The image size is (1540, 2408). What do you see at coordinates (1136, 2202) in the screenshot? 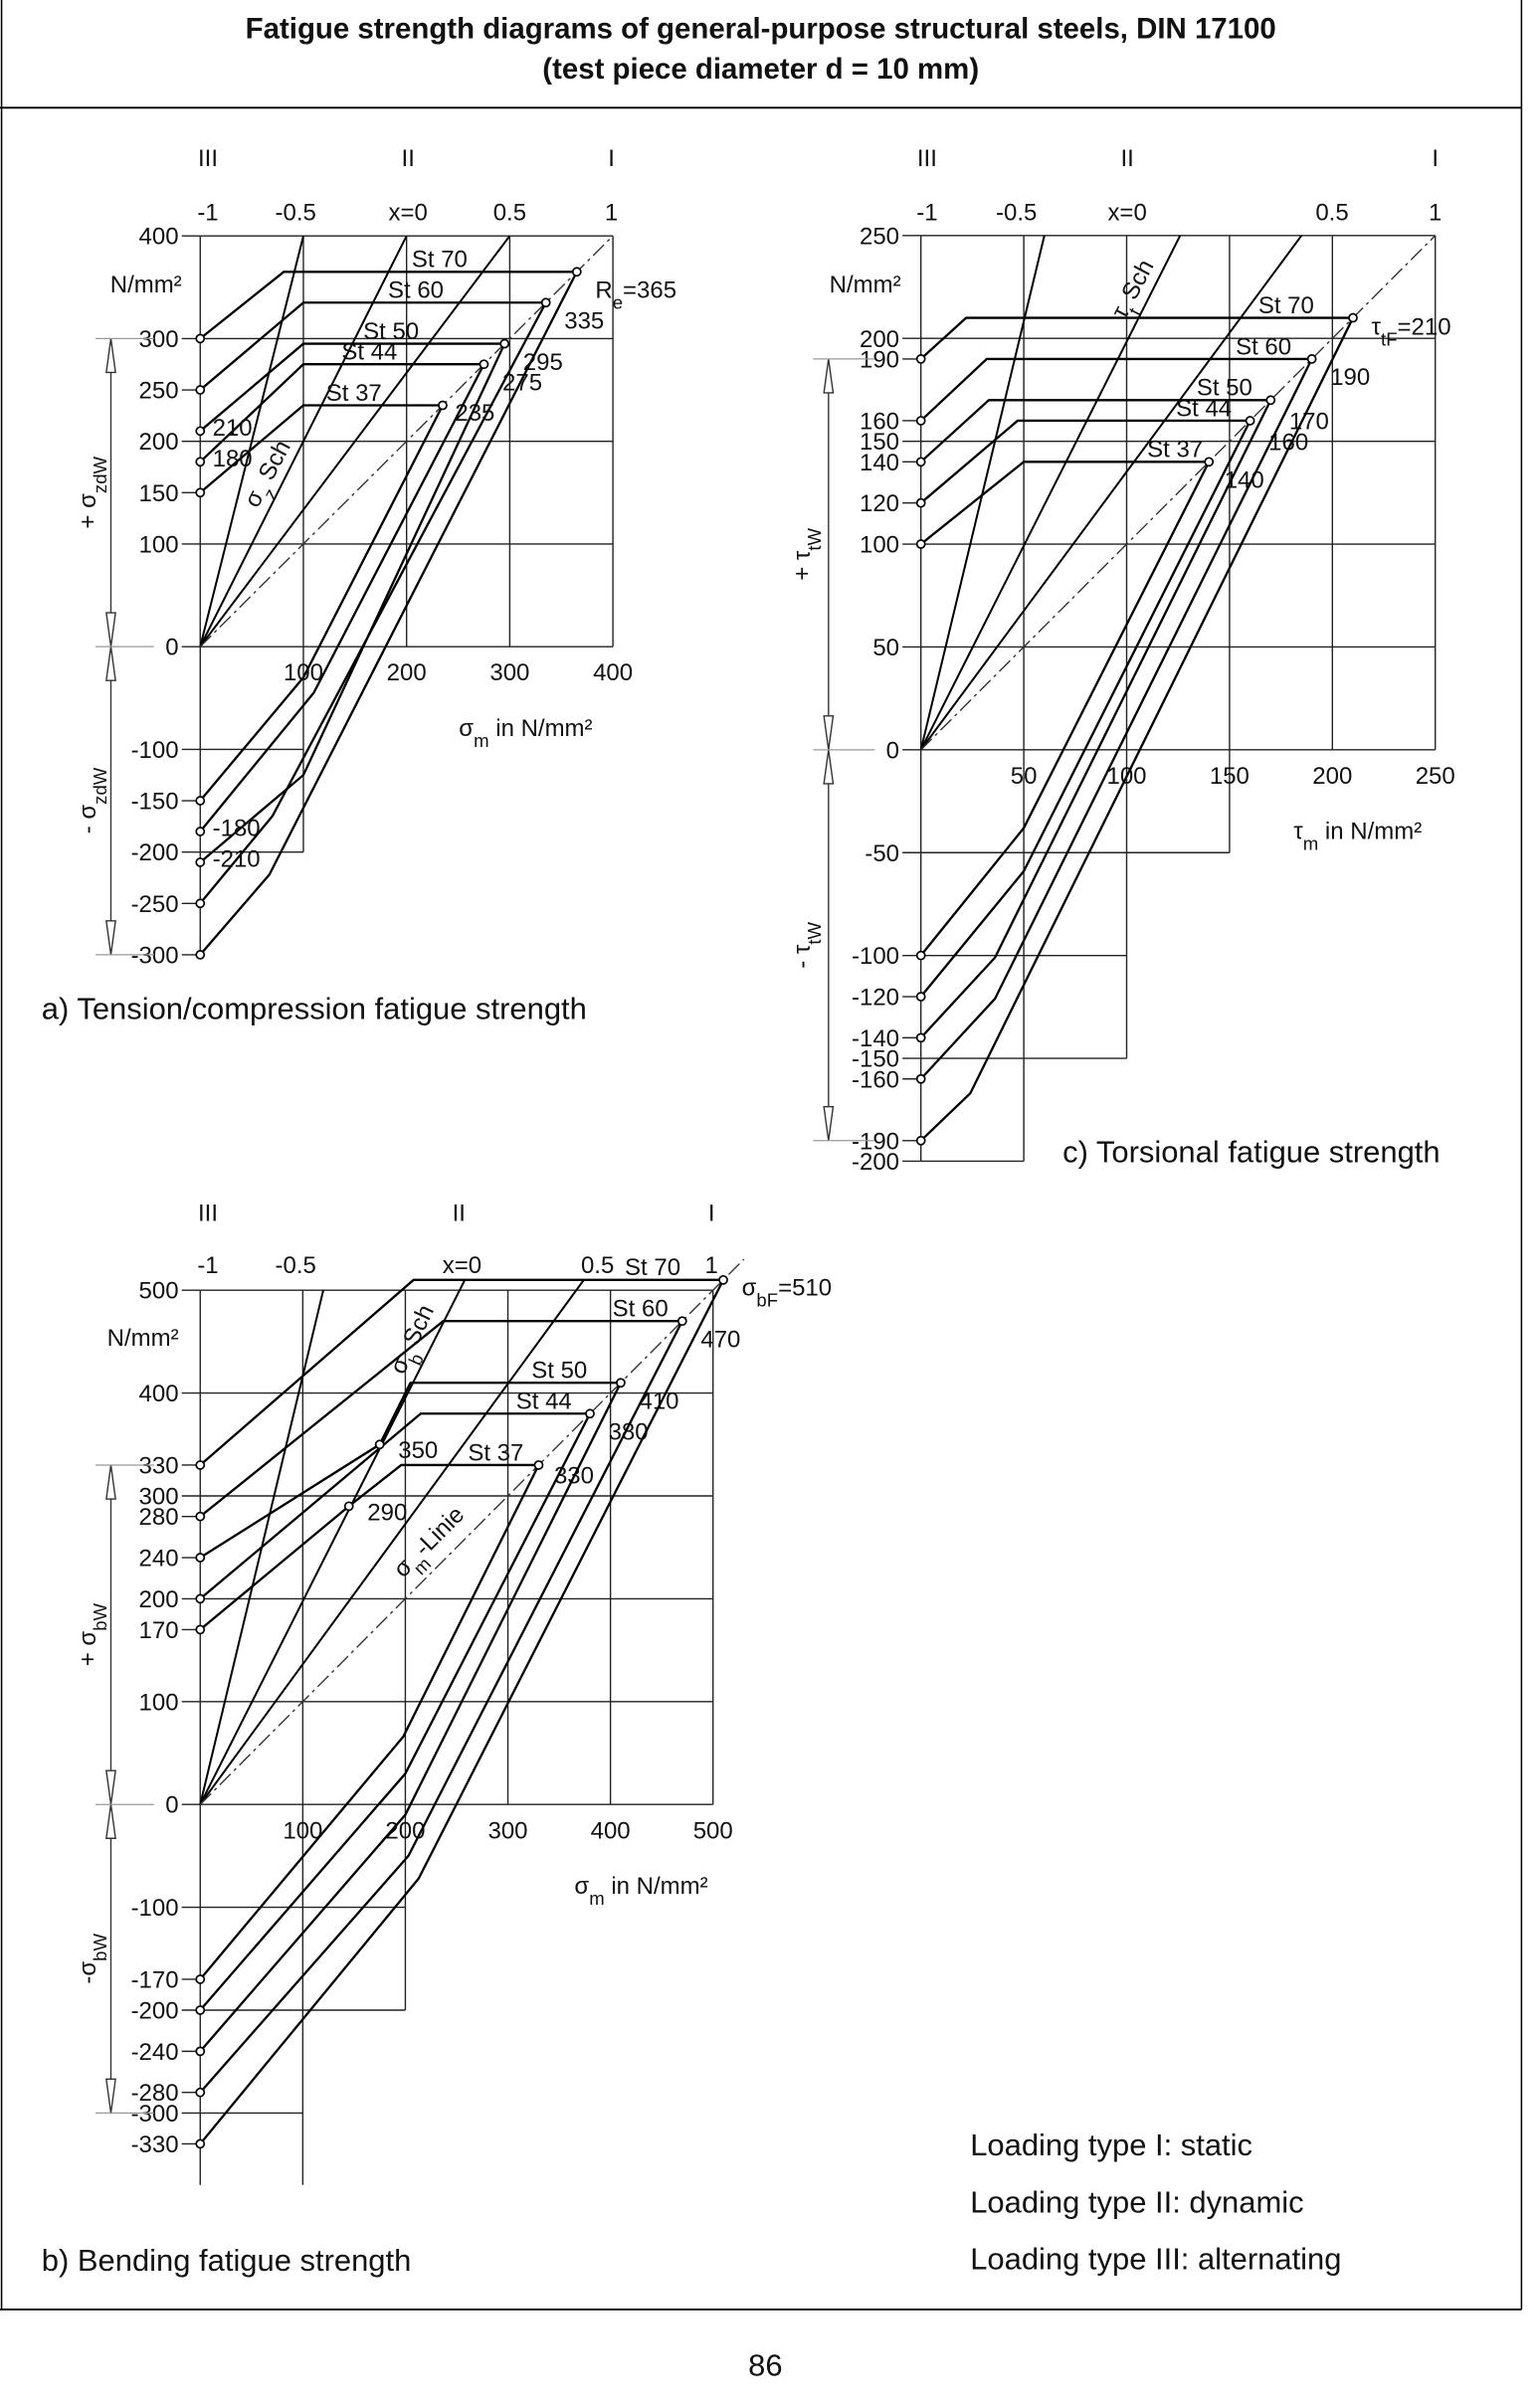
I see `legend-line-2: Loading type II: dynamic` at bounding box center [1136, 2202].